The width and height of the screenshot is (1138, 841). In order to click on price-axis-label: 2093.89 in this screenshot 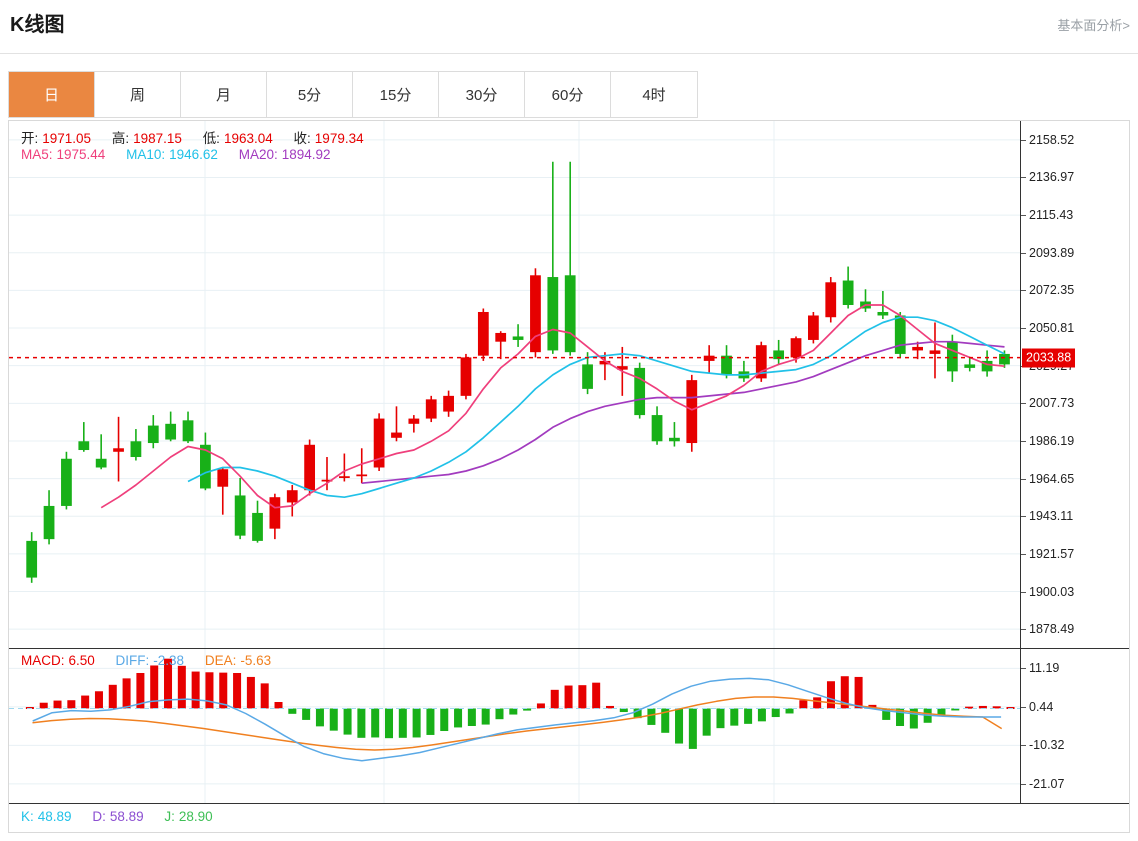, I will do `click(1052, 252)`.